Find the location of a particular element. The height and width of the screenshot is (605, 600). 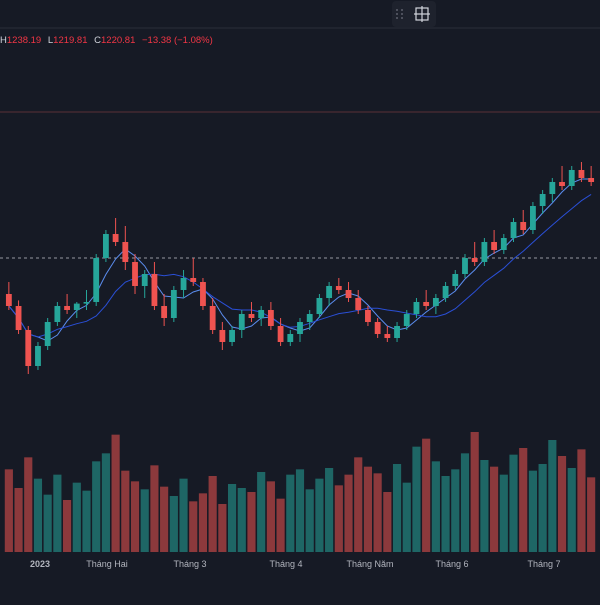

high-label: H is located at coordinates (3, 40).